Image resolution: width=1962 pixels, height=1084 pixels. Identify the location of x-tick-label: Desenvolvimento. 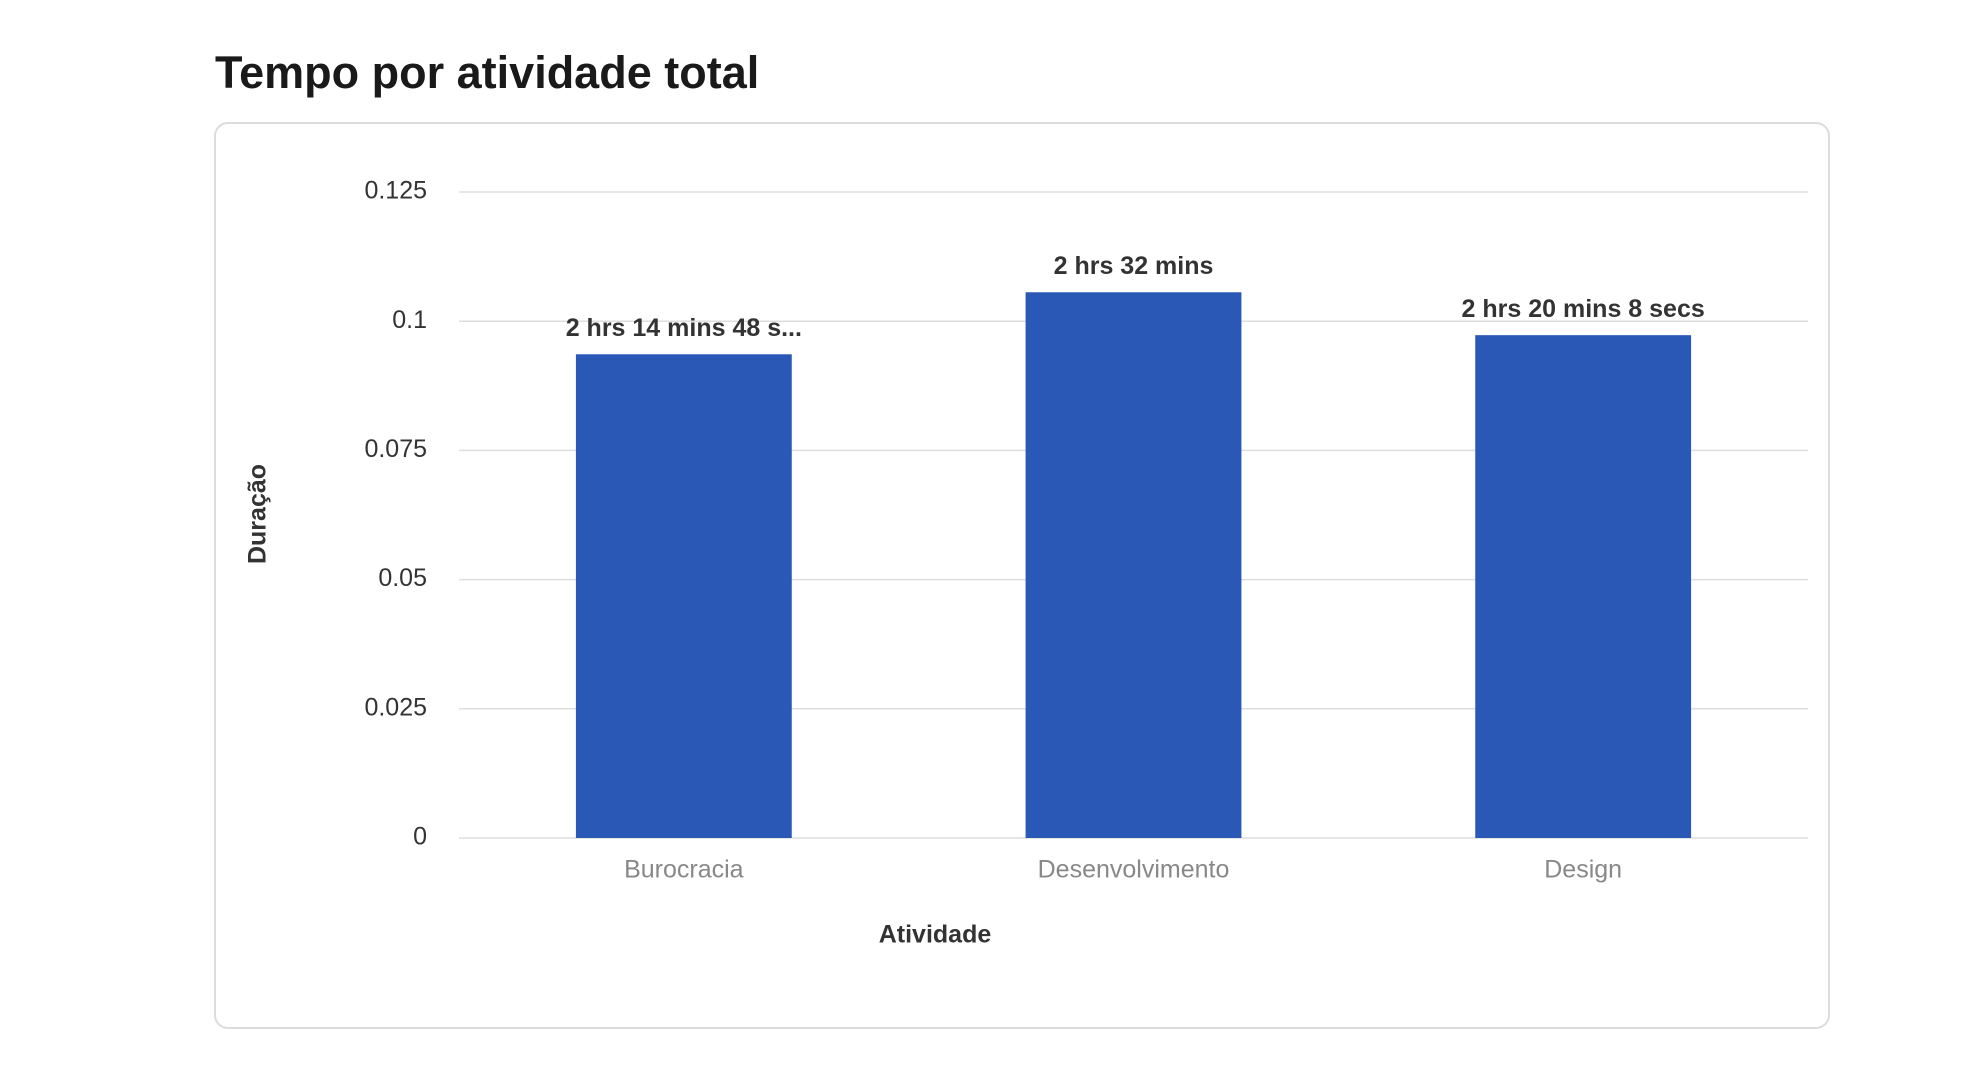
(1134, 870).